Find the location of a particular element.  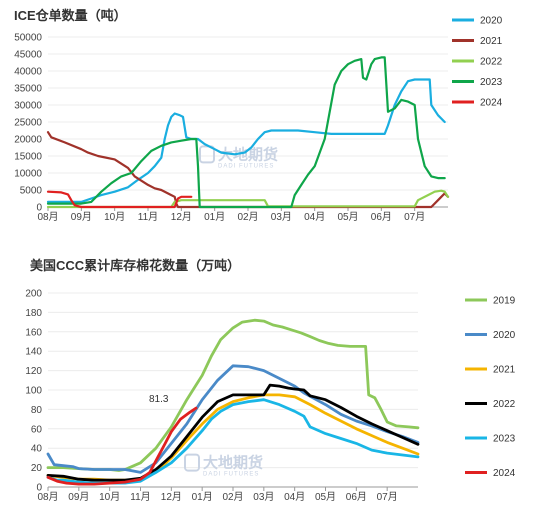

y-tick-label: 20 is located at coordinates (37, 468).